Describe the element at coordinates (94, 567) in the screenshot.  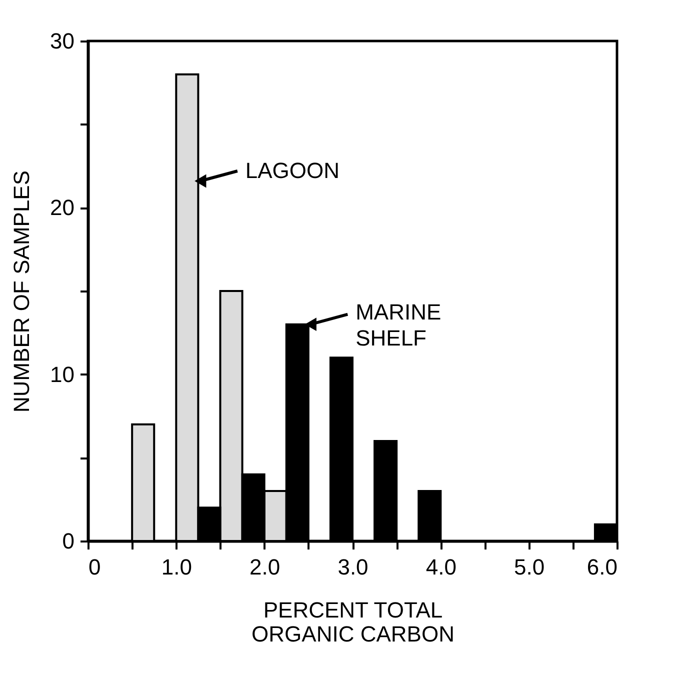
I see `x-tick-label: 0` at that location.